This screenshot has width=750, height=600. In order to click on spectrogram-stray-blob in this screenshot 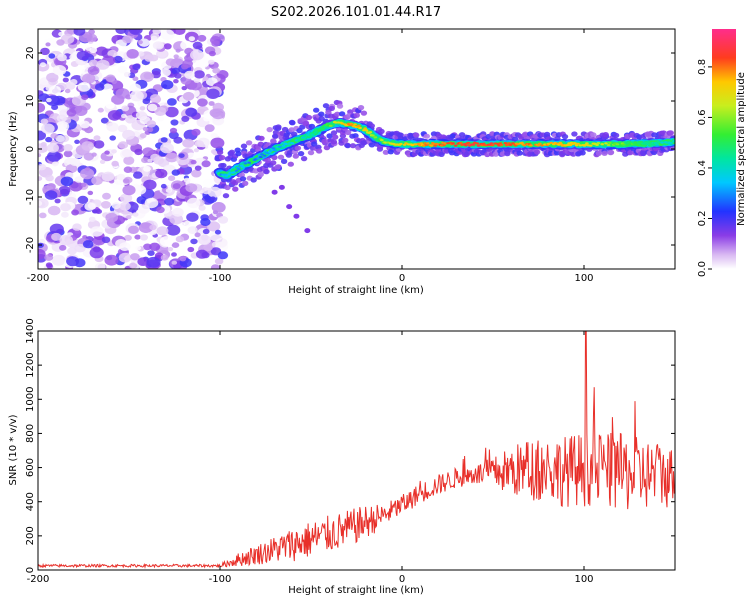, I will do `click(274, 192)`.